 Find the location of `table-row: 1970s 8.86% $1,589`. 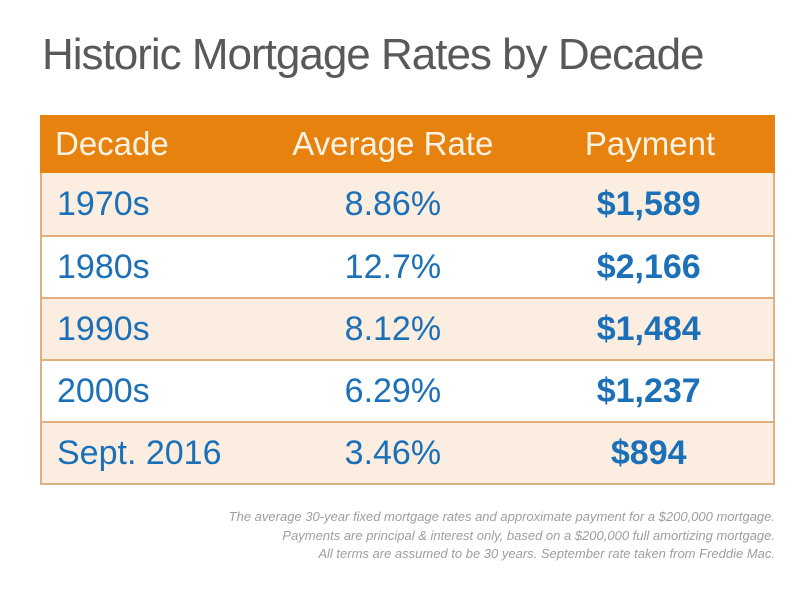

table-row: 1970s 8.86% $1,589 is located at coordinates (407, 204).